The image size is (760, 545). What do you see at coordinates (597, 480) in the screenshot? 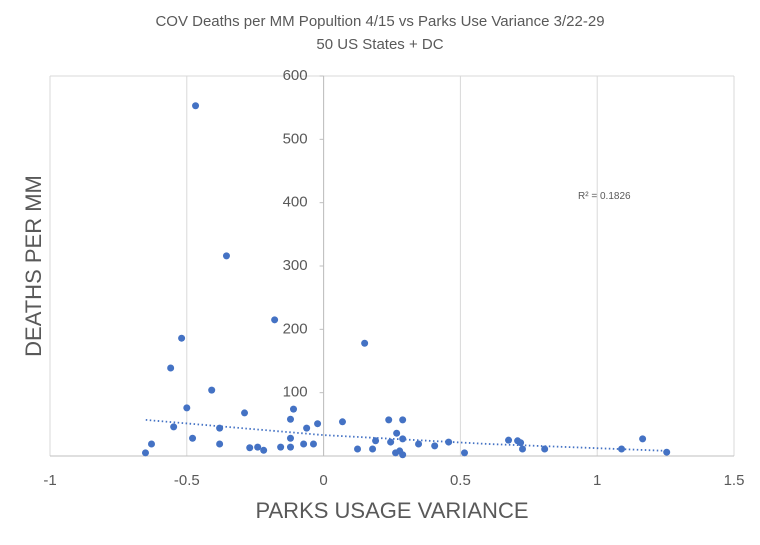
I see `x-tick-label: 1` at bounding box center [597, 480].